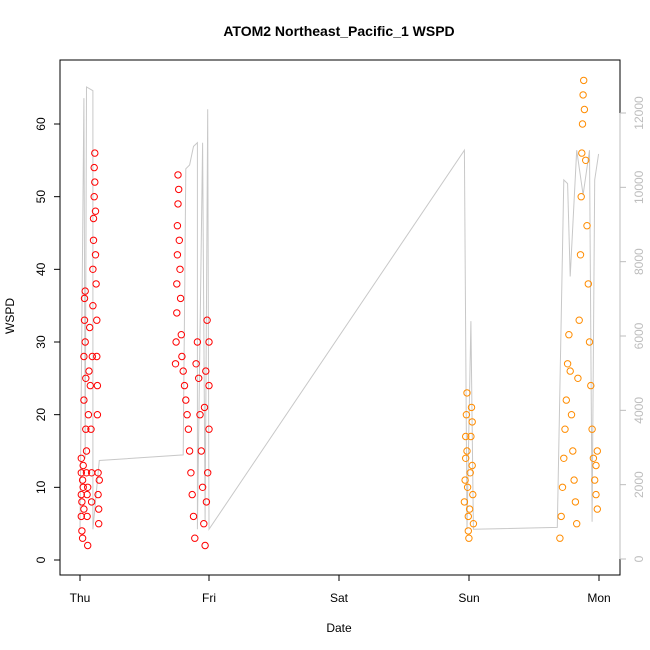 The image size is (650, 650). What do you see at coordinates (639, 484) in the screenshot?
I see `y2-tick-label: 2000` at bounding box center [639, 484].